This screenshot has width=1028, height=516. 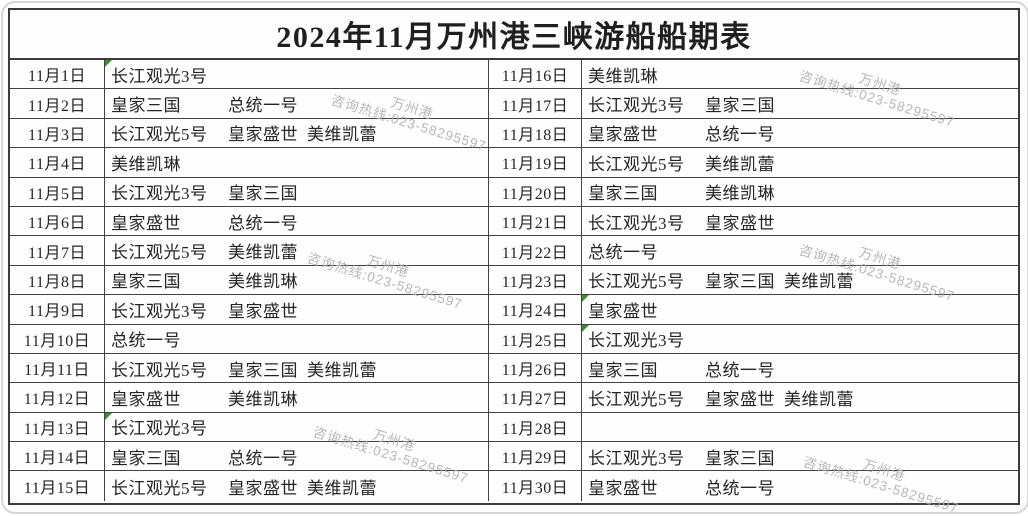 I want to click on date-cell: 11月23日, so click(x=535, y=280).